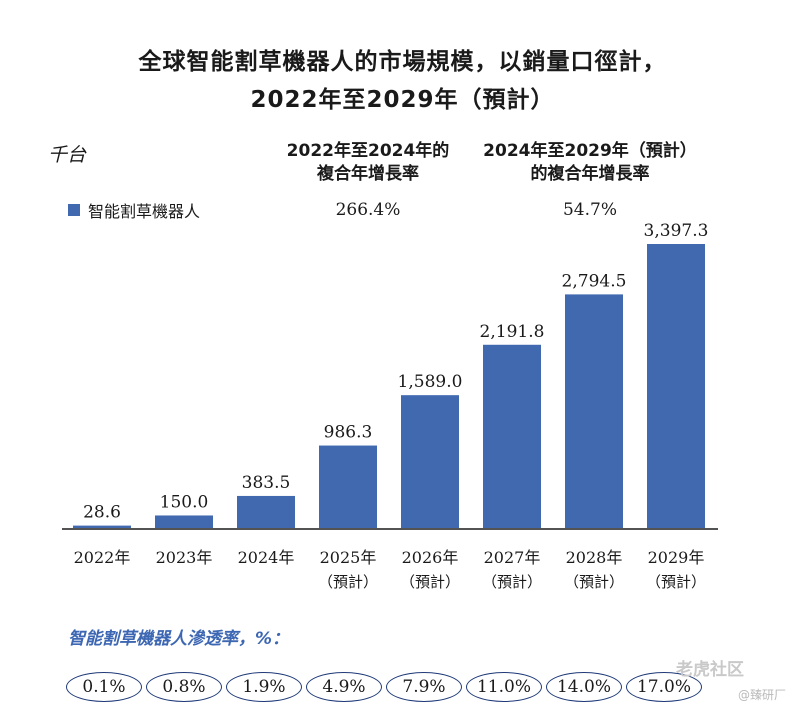 This screenshot has width=805, height=713. What do you see at coordinates (430, 582) in the screenshot?
I see `category-sublabel-4: （預計）` at bounding box center [430, 582].